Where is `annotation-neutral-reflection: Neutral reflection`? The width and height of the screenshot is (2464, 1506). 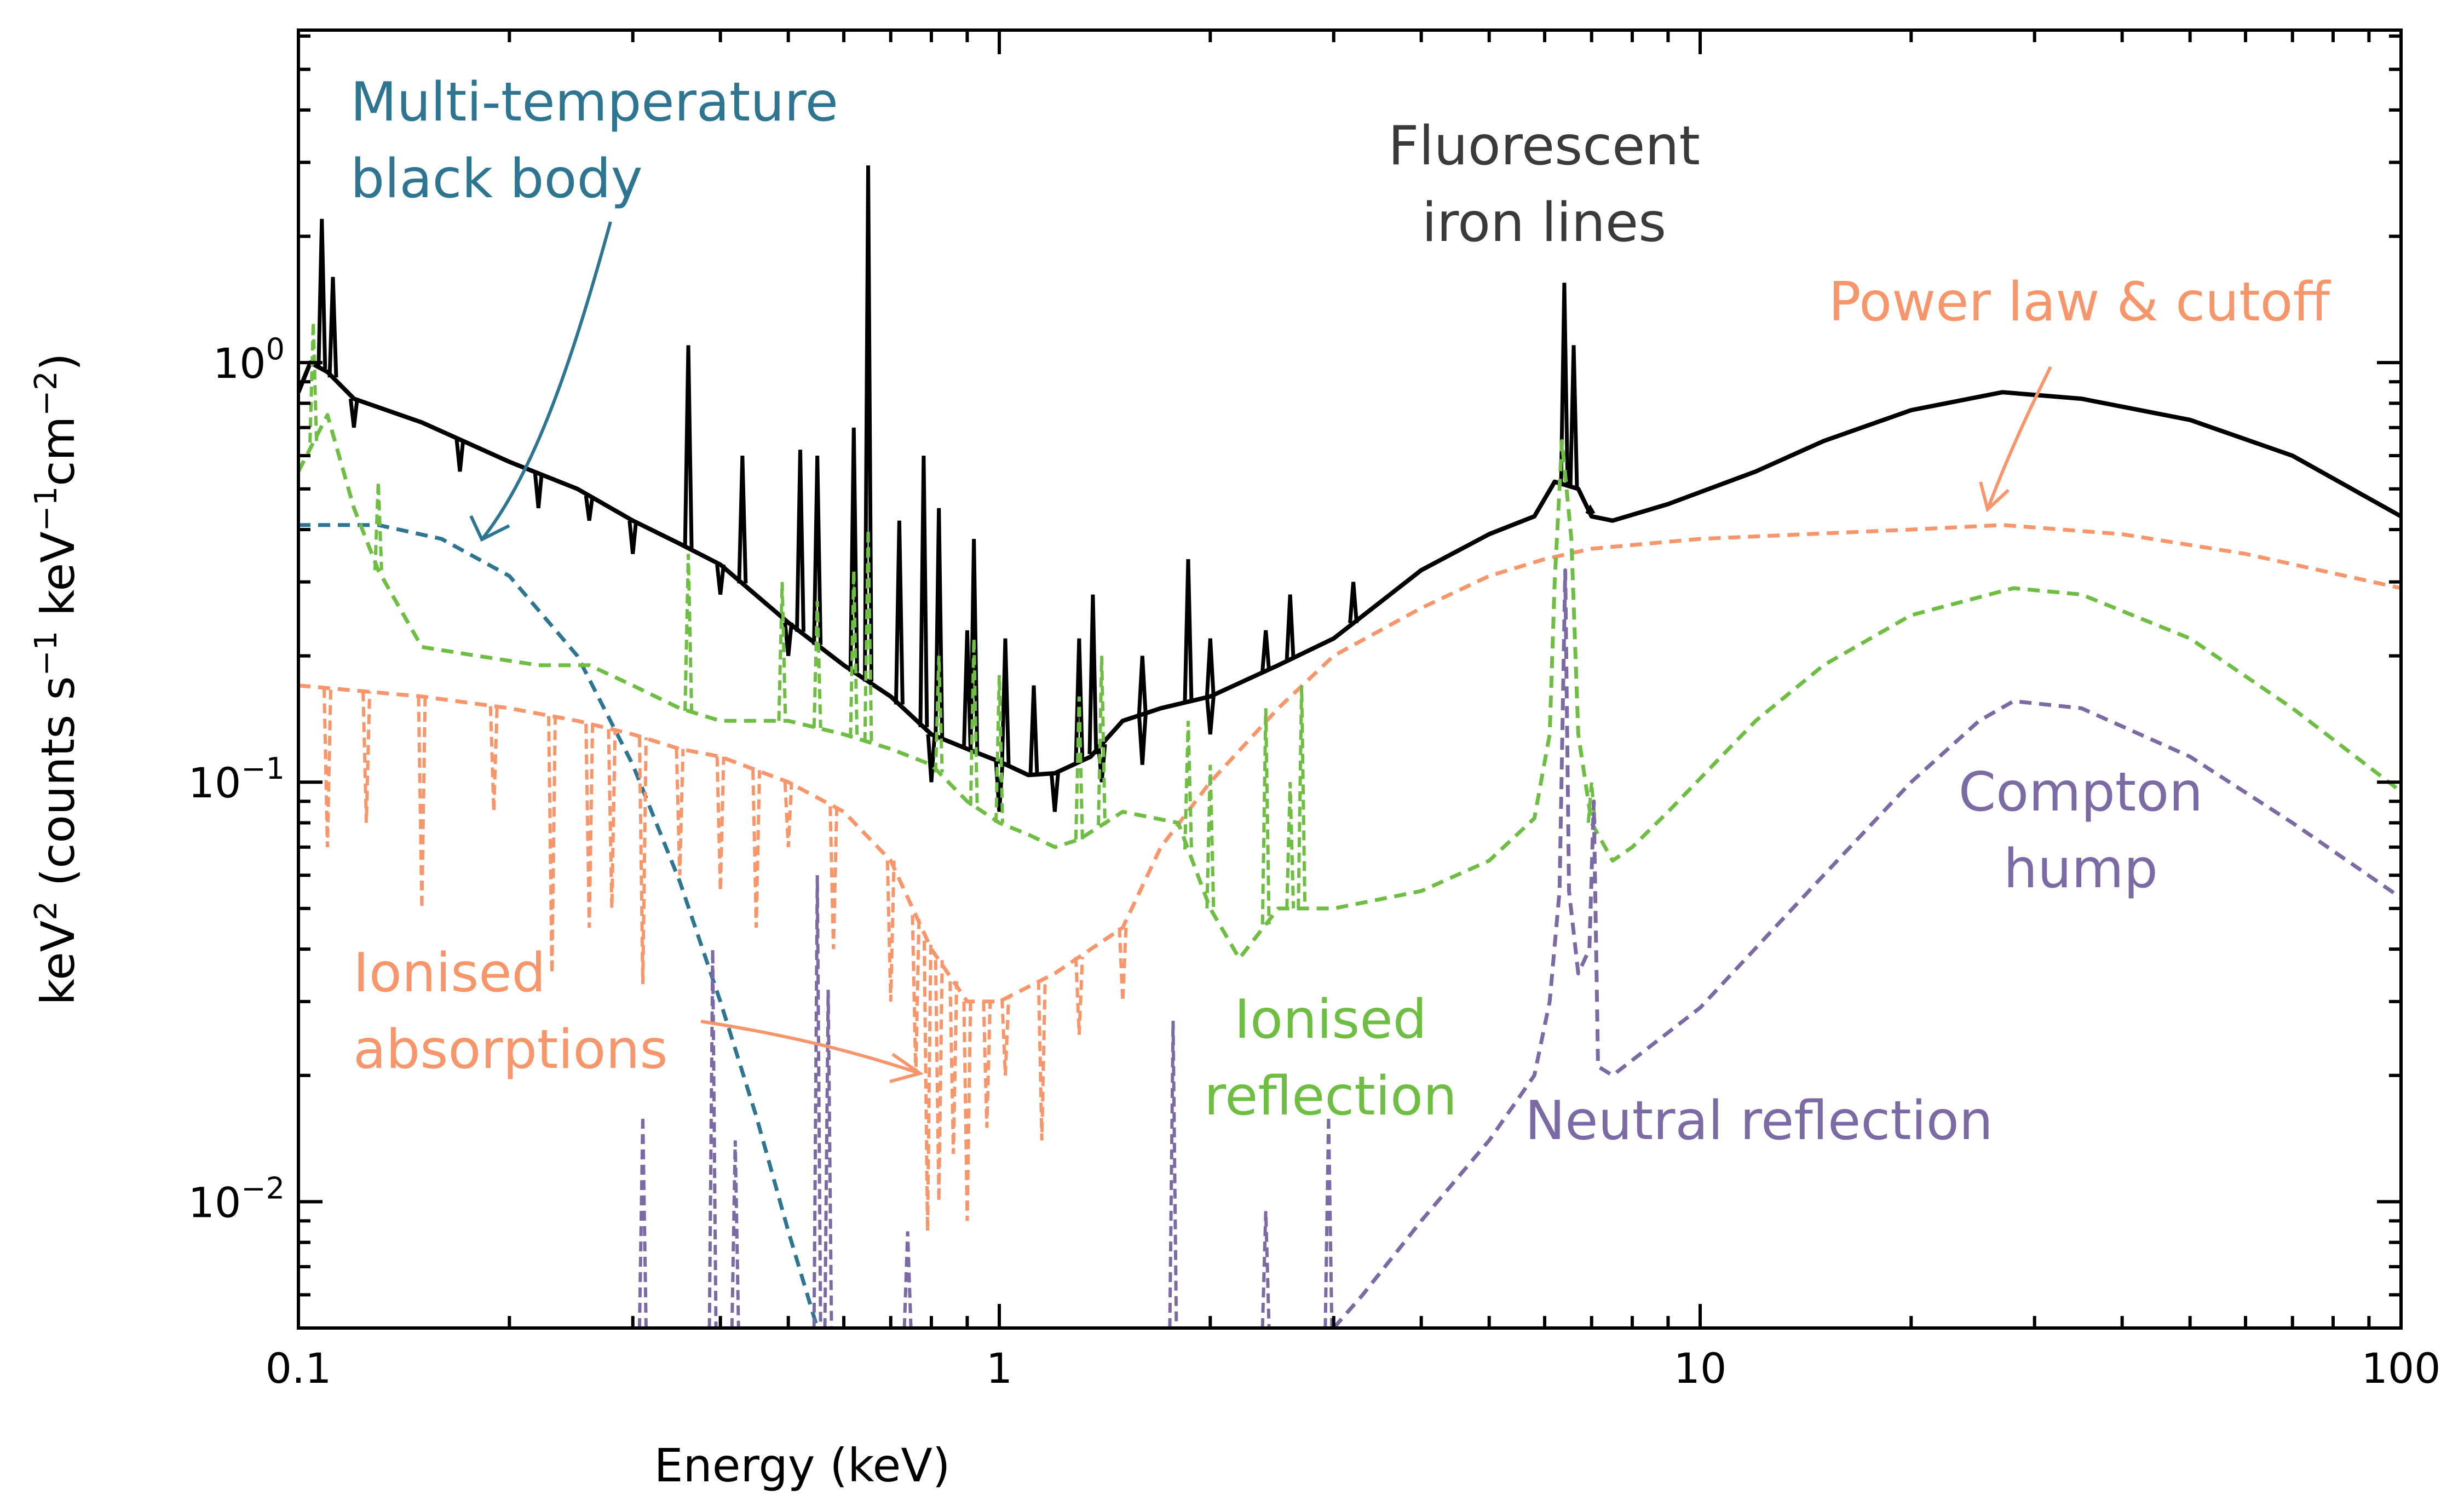
annotation-neutral-reflection: Neutral reflection is located at coordinates (1759, 1121).